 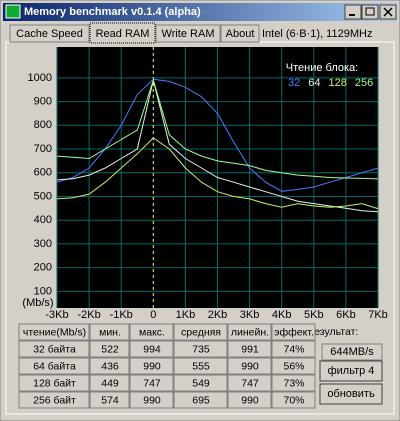 I want to click on y-tick-label: 100, so click(x=43, y=291).